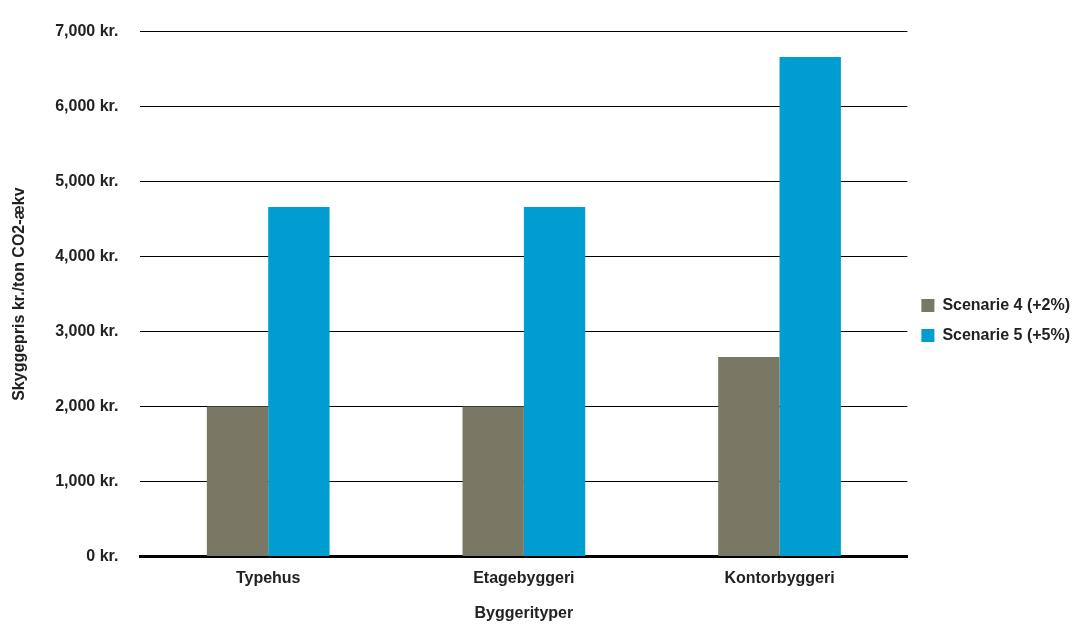  What do you see at coordinates (87, 181) in the screenshot?
I see `y-tick-label: 5,000 kr.` at bounding box center [87, 181].